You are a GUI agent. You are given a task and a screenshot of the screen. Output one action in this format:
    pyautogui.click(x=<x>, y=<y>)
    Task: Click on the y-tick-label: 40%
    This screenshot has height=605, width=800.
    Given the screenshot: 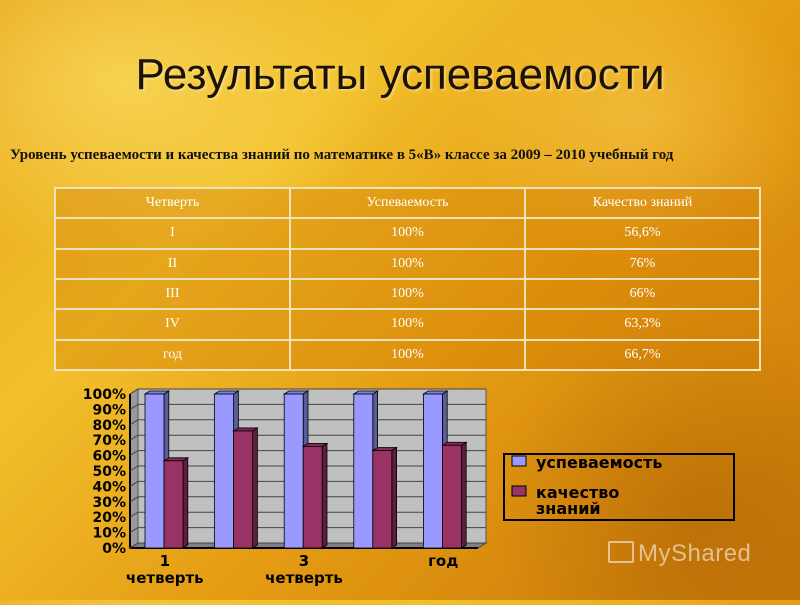 What is the action you would take?
    pyautogui.click(x=109, y=487)
    